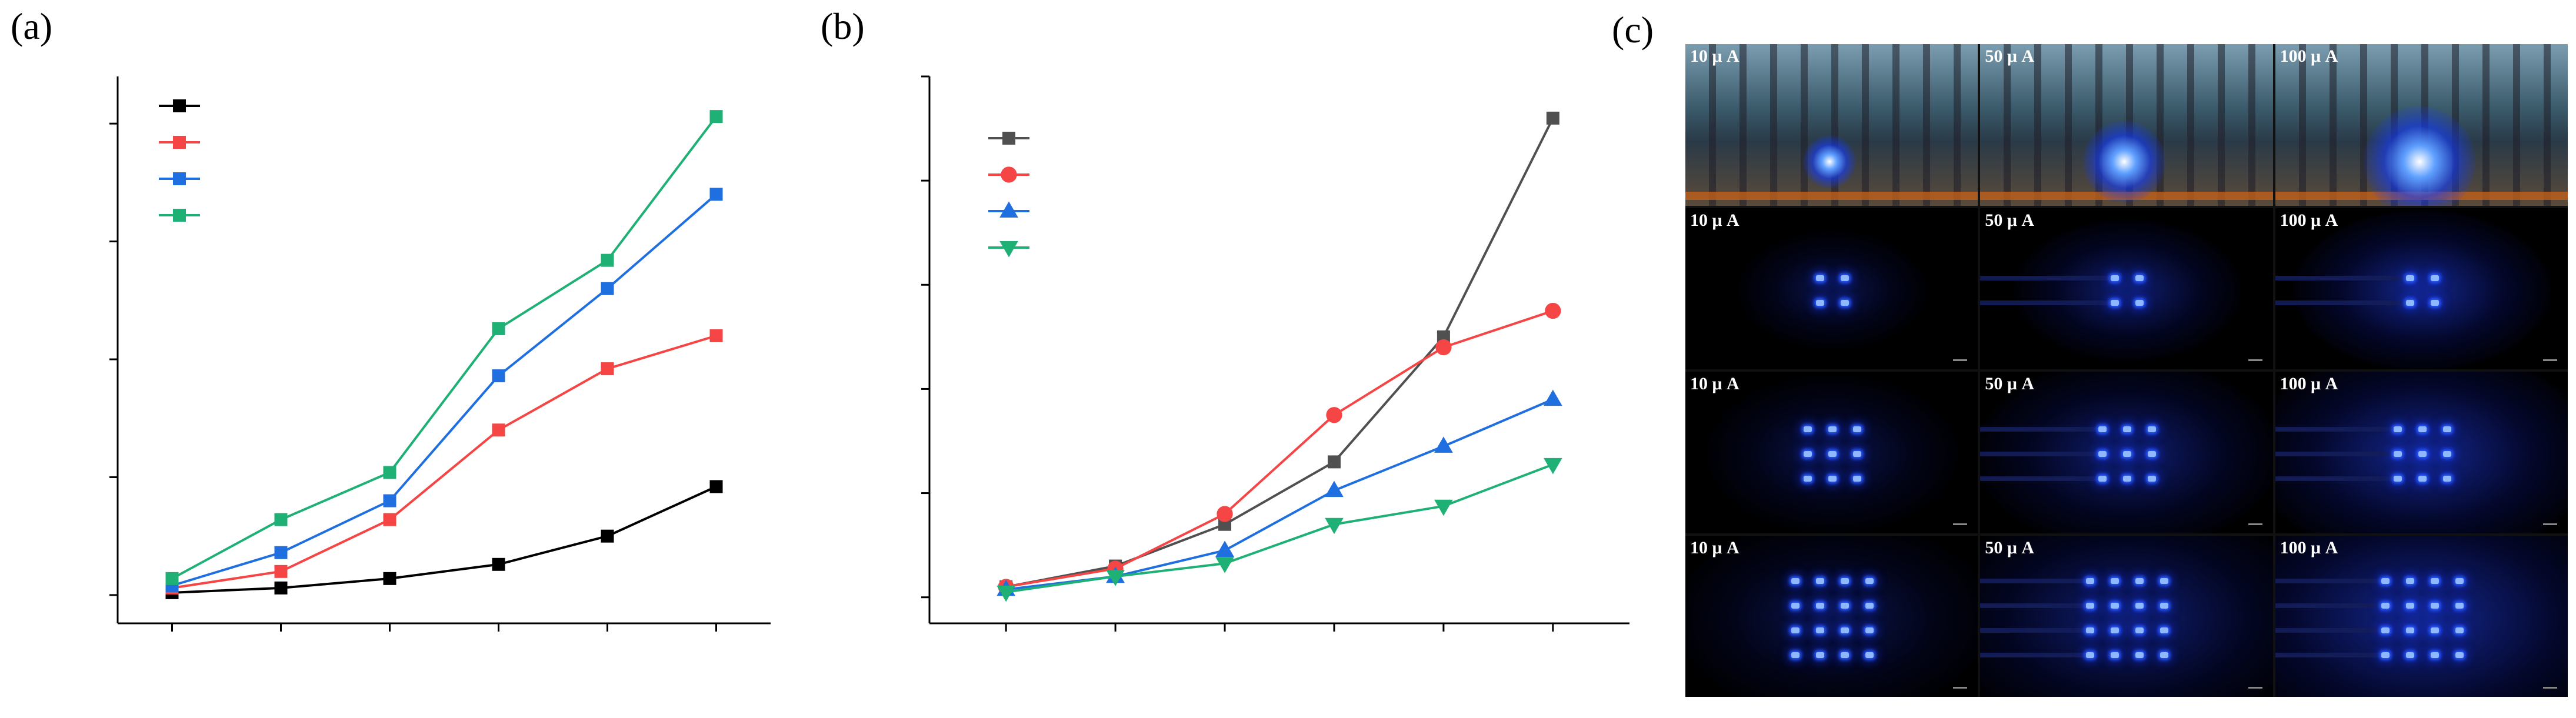  I want to click on panel-label-c: (c), so click(1633, 30).